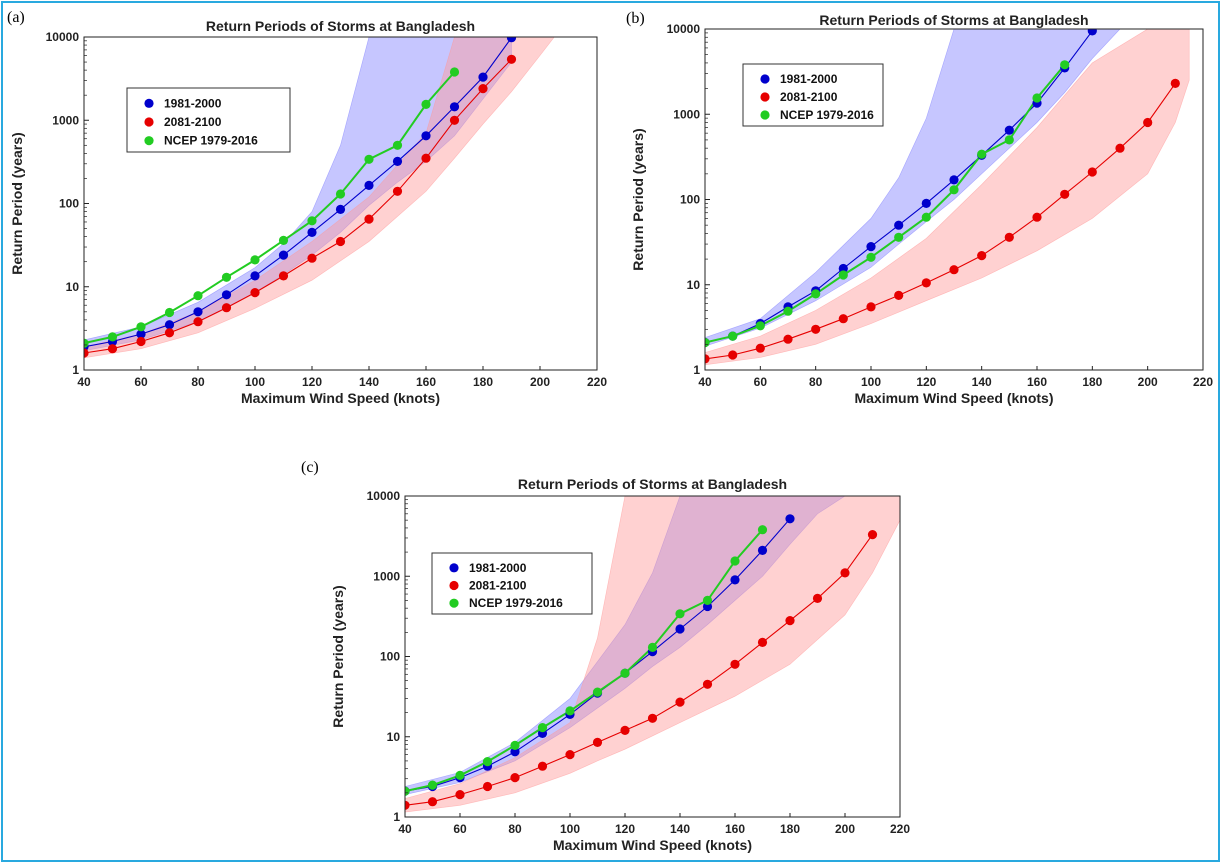 The image size is (1225, 867). What do you see at coordinates (498, 586) in the screenshot?
I see `legend-label-2081-2100: 2081-2100` at bounding box center [498, 586].